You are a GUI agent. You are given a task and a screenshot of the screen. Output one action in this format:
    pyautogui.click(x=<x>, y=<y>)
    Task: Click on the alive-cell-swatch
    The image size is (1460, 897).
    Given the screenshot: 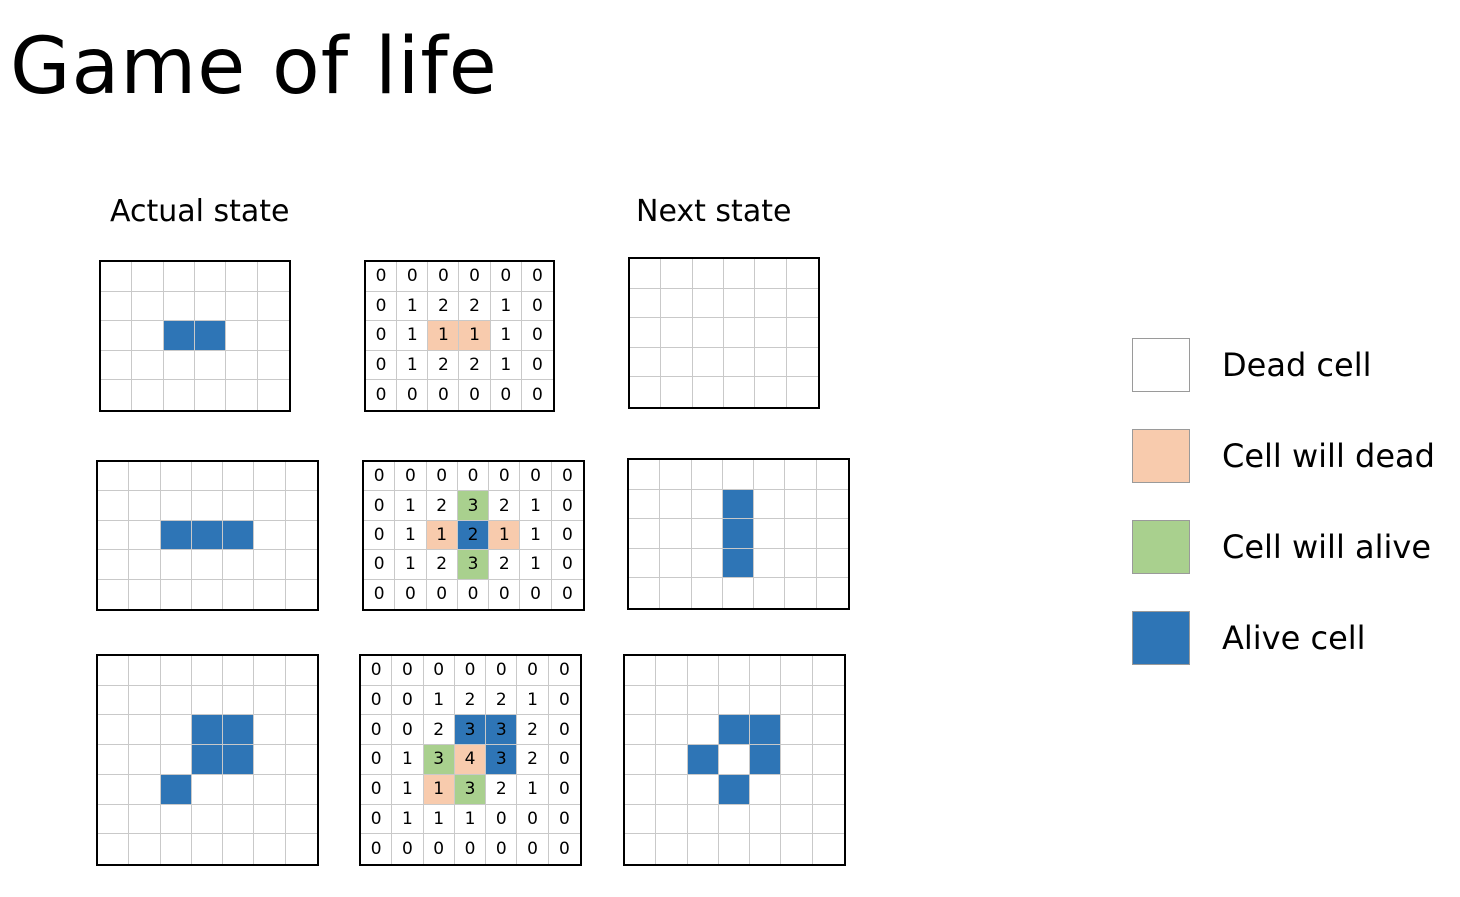 What is the action you would take?
    pyautogui.click(x=1161, y=638)
    